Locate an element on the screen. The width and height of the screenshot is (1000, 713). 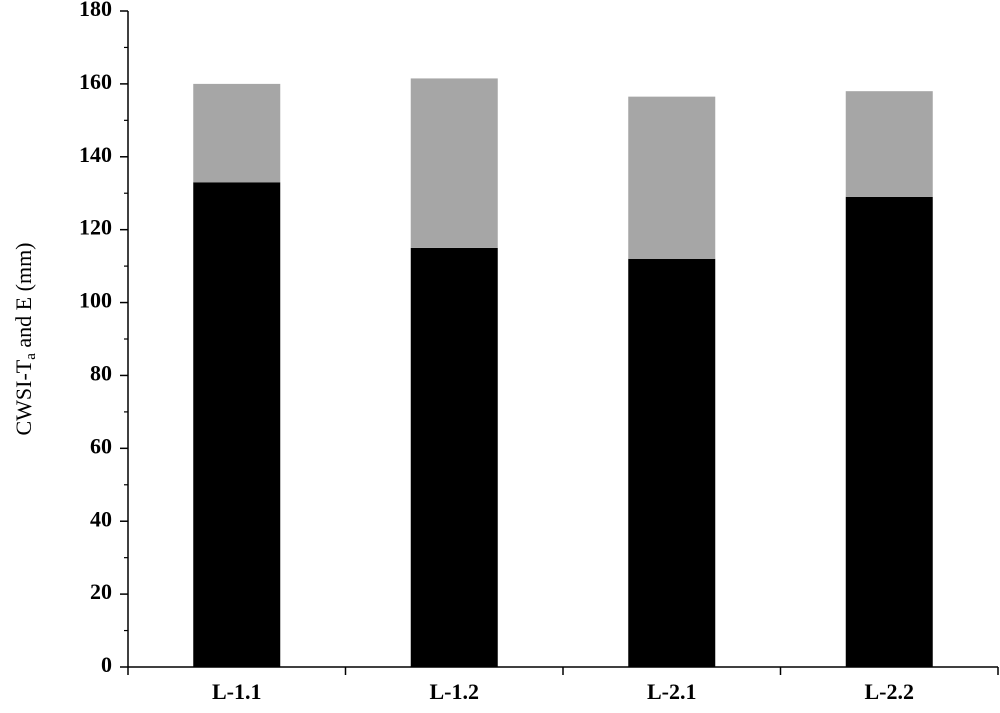
y-tick-label: 140 is located at coordinates (95, 154).